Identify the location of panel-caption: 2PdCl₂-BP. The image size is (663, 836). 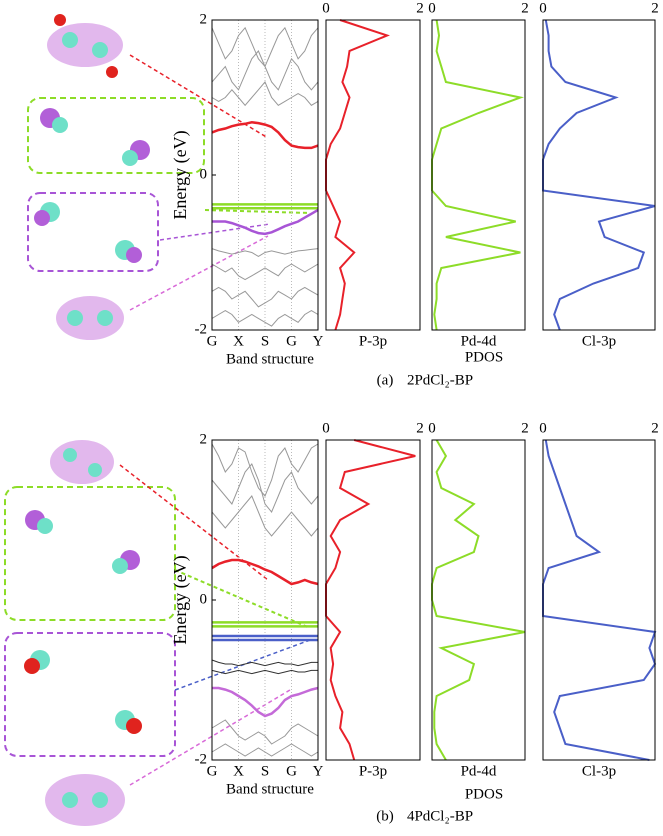
(440, 380).